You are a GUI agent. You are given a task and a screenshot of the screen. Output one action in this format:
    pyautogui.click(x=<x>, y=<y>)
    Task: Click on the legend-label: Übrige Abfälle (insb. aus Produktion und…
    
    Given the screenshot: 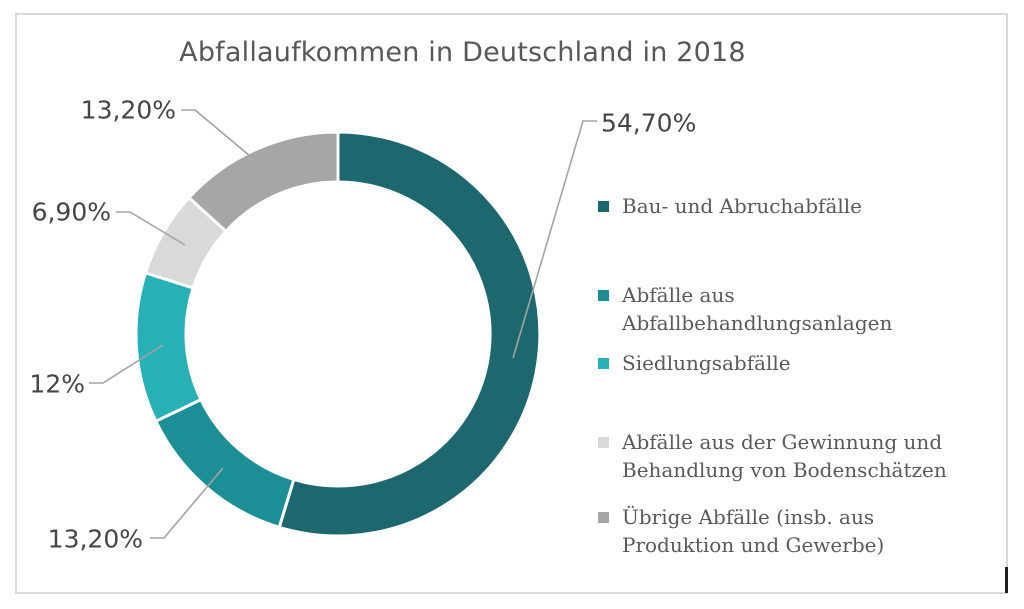 What is the action you would take?
    pyautogui.click(x=753, y=531)
    